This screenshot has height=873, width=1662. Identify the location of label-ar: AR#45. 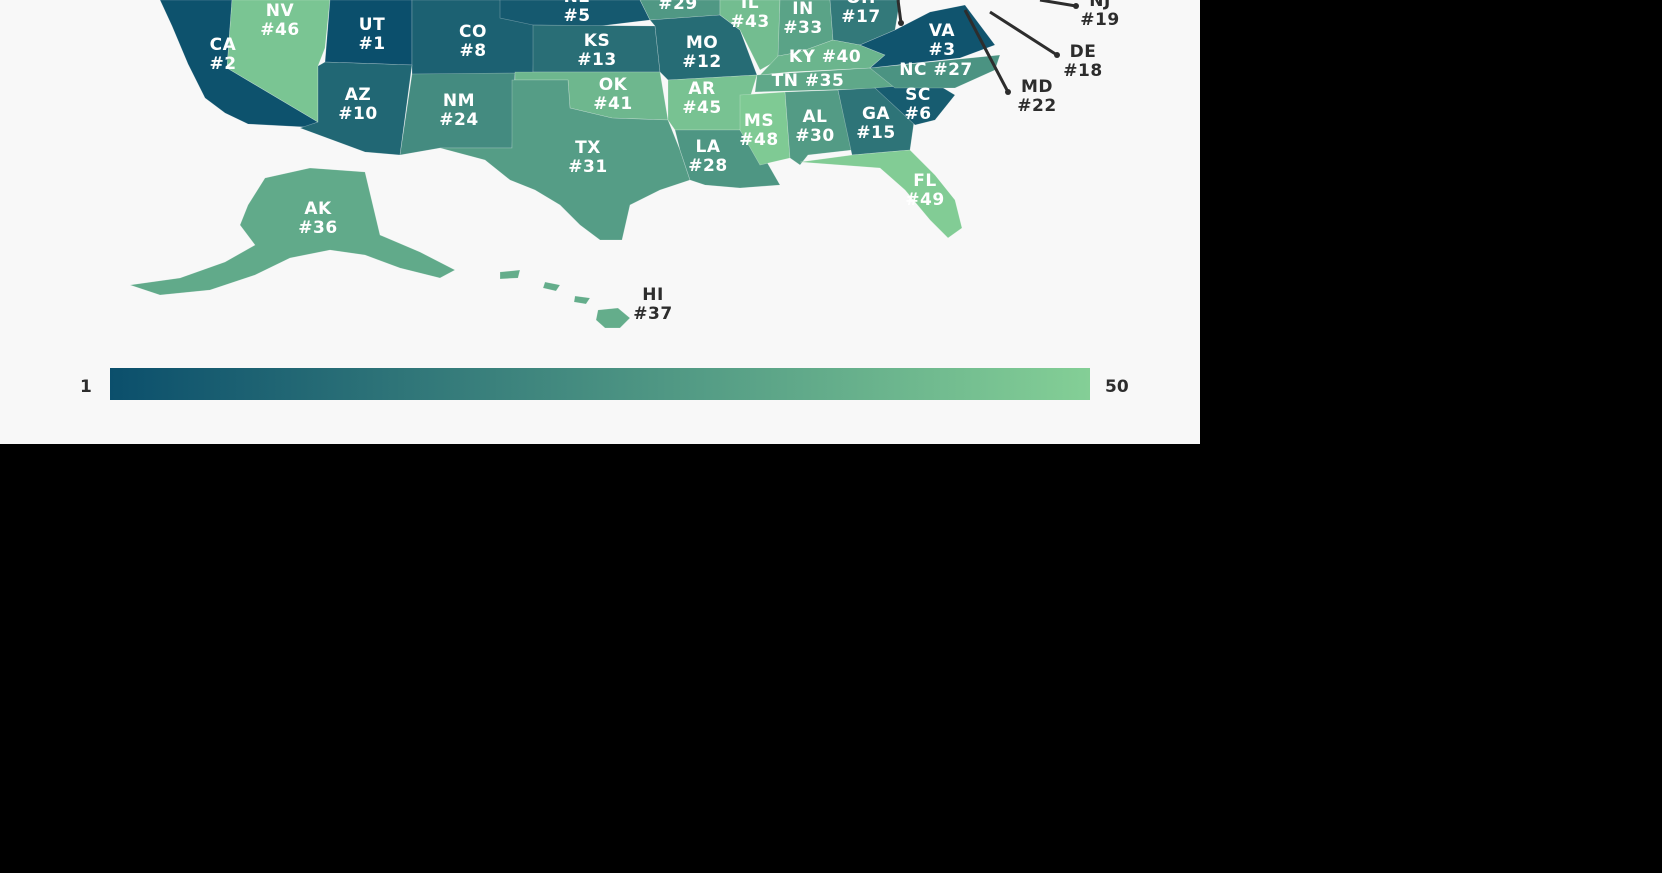
(701, 98).